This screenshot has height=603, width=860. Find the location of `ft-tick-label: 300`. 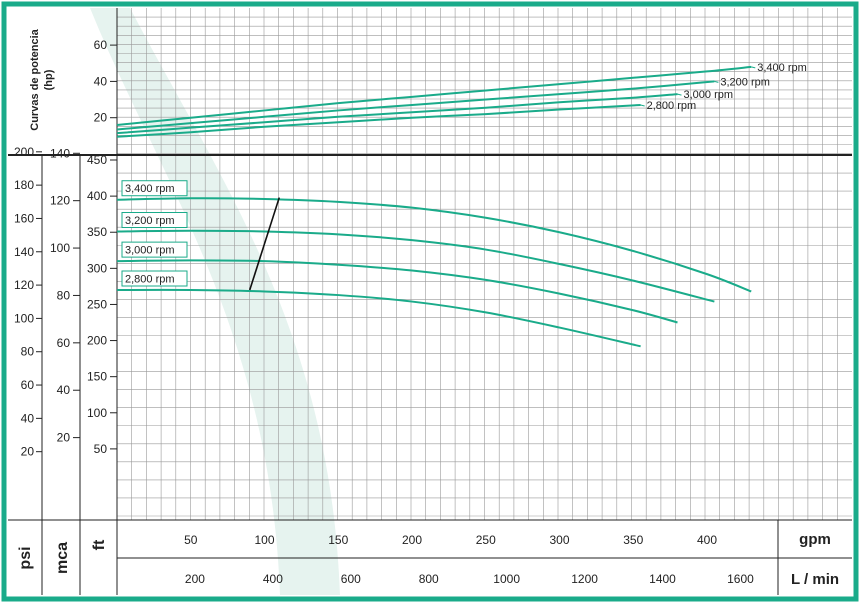

ft-tick-label: 300 is located at coordinates (97, 268).